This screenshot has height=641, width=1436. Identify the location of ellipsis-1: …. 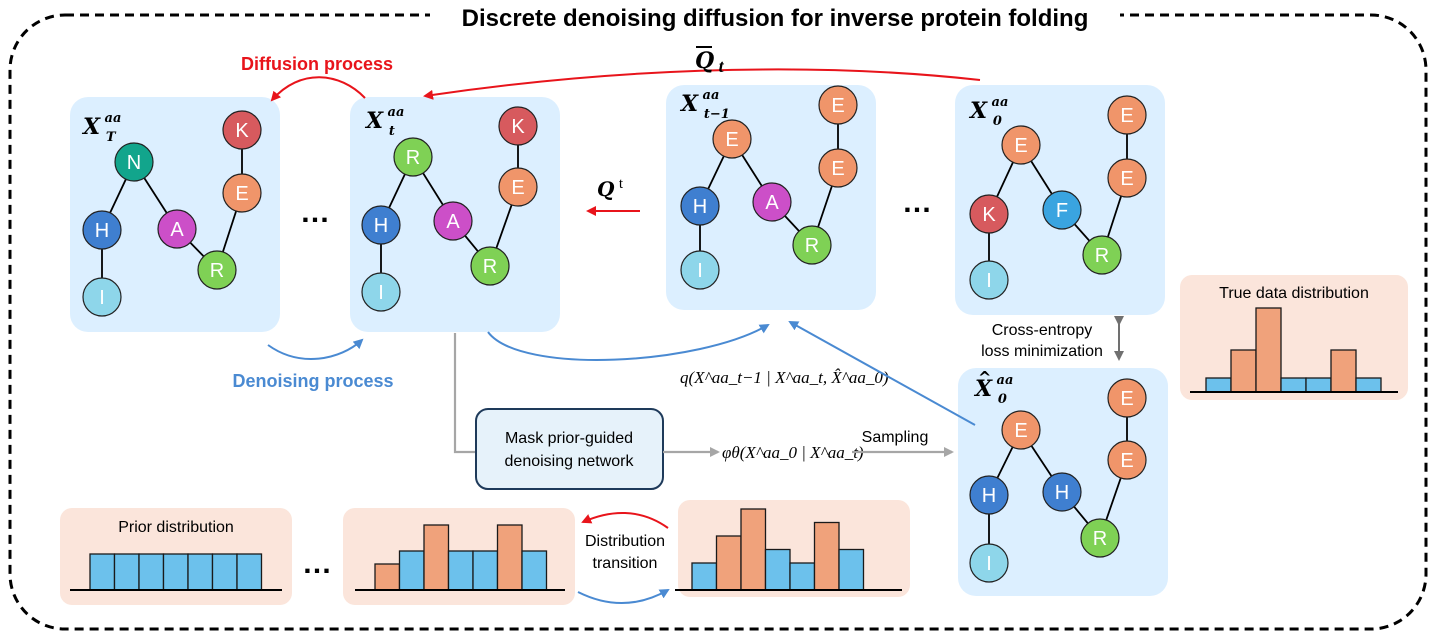
(315, 212).